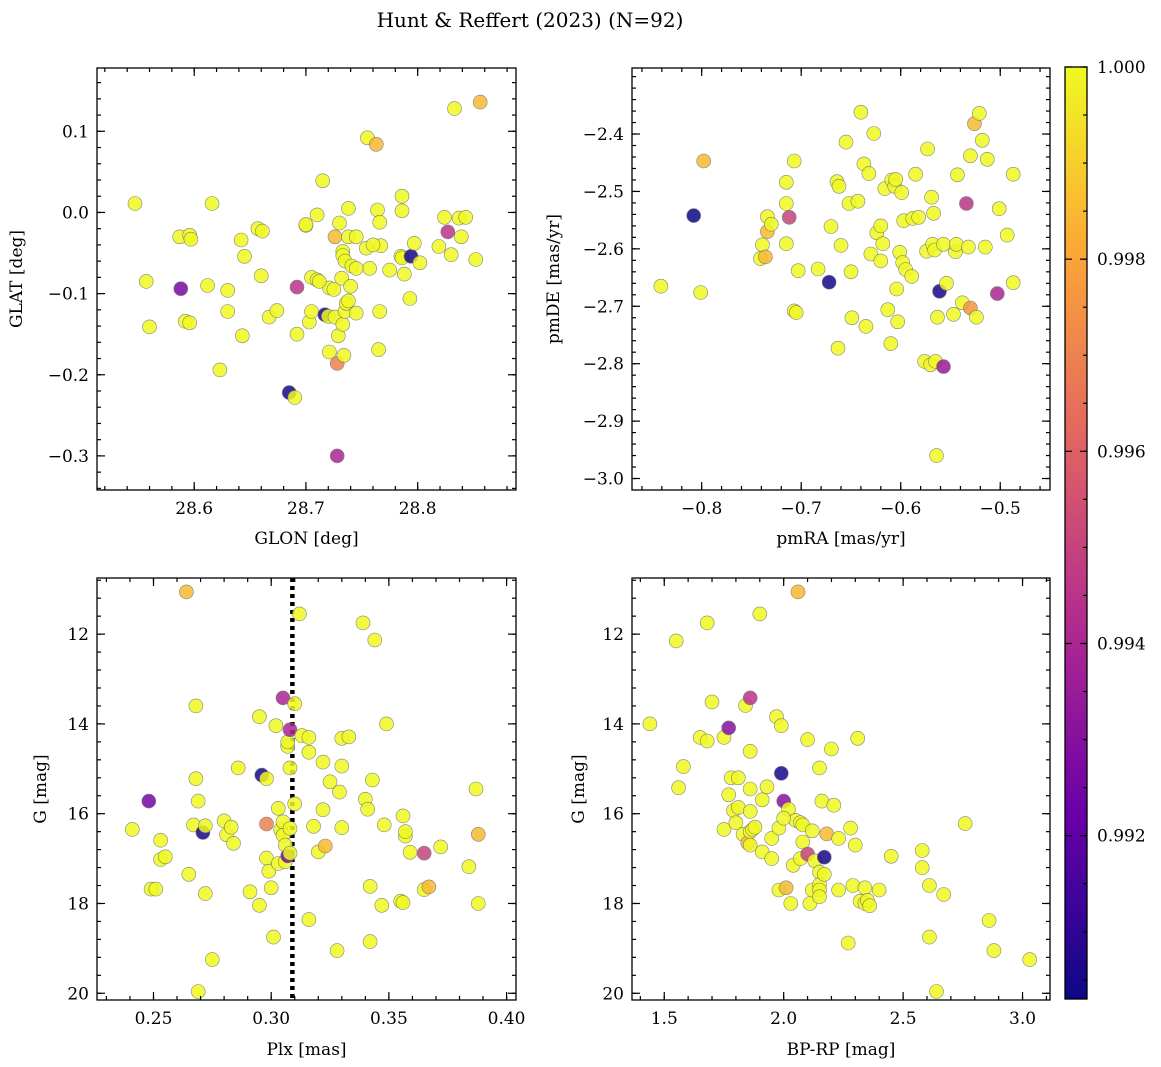  What do you see at coordinates (1121, 644) in the screenshot?
I see `colorbar-tick-label: 0.994` at bounding box center [1121, 644].